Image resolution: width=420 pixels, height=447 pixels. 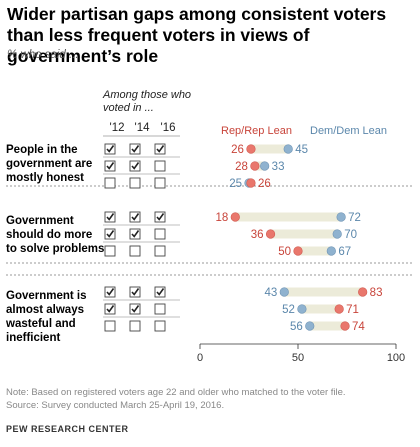 I want to click on rep-value-label: 83, so click(x=376, y=293).